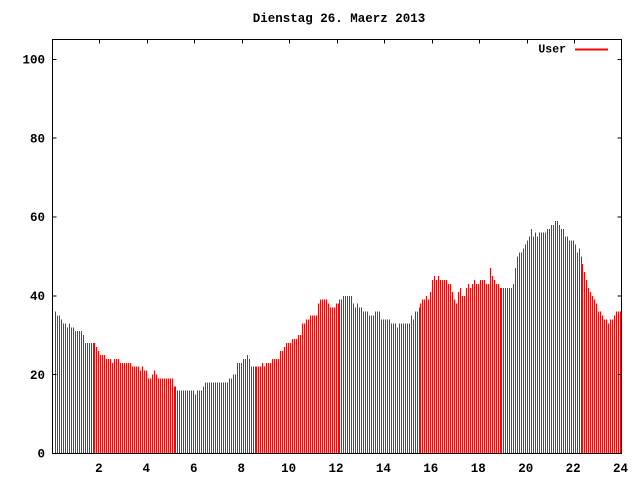  Describe the element at coordinates (573, 469) in the screenshot. I see `svg-text: 22` at that location.